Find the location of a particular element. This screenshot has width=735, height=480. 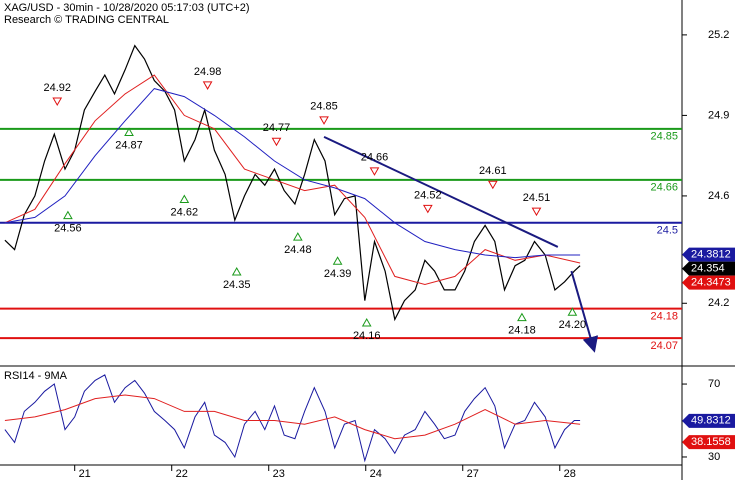

chart-subtitle: Research © TRADING CENTRAL is located at coordinates (86, 20).